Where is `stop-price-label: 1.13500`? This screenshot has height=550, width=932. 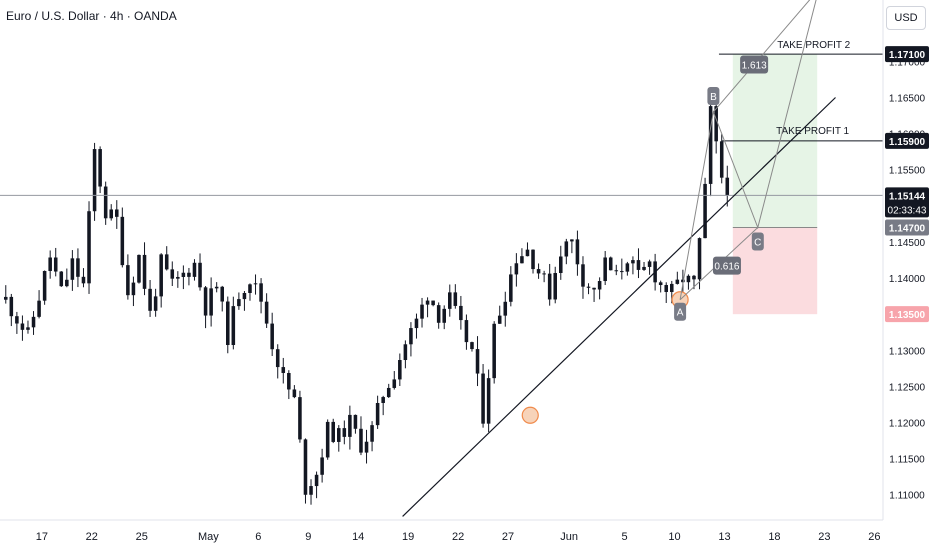
stop-price-label: 1.13500 is located at coordinates (907, 314).